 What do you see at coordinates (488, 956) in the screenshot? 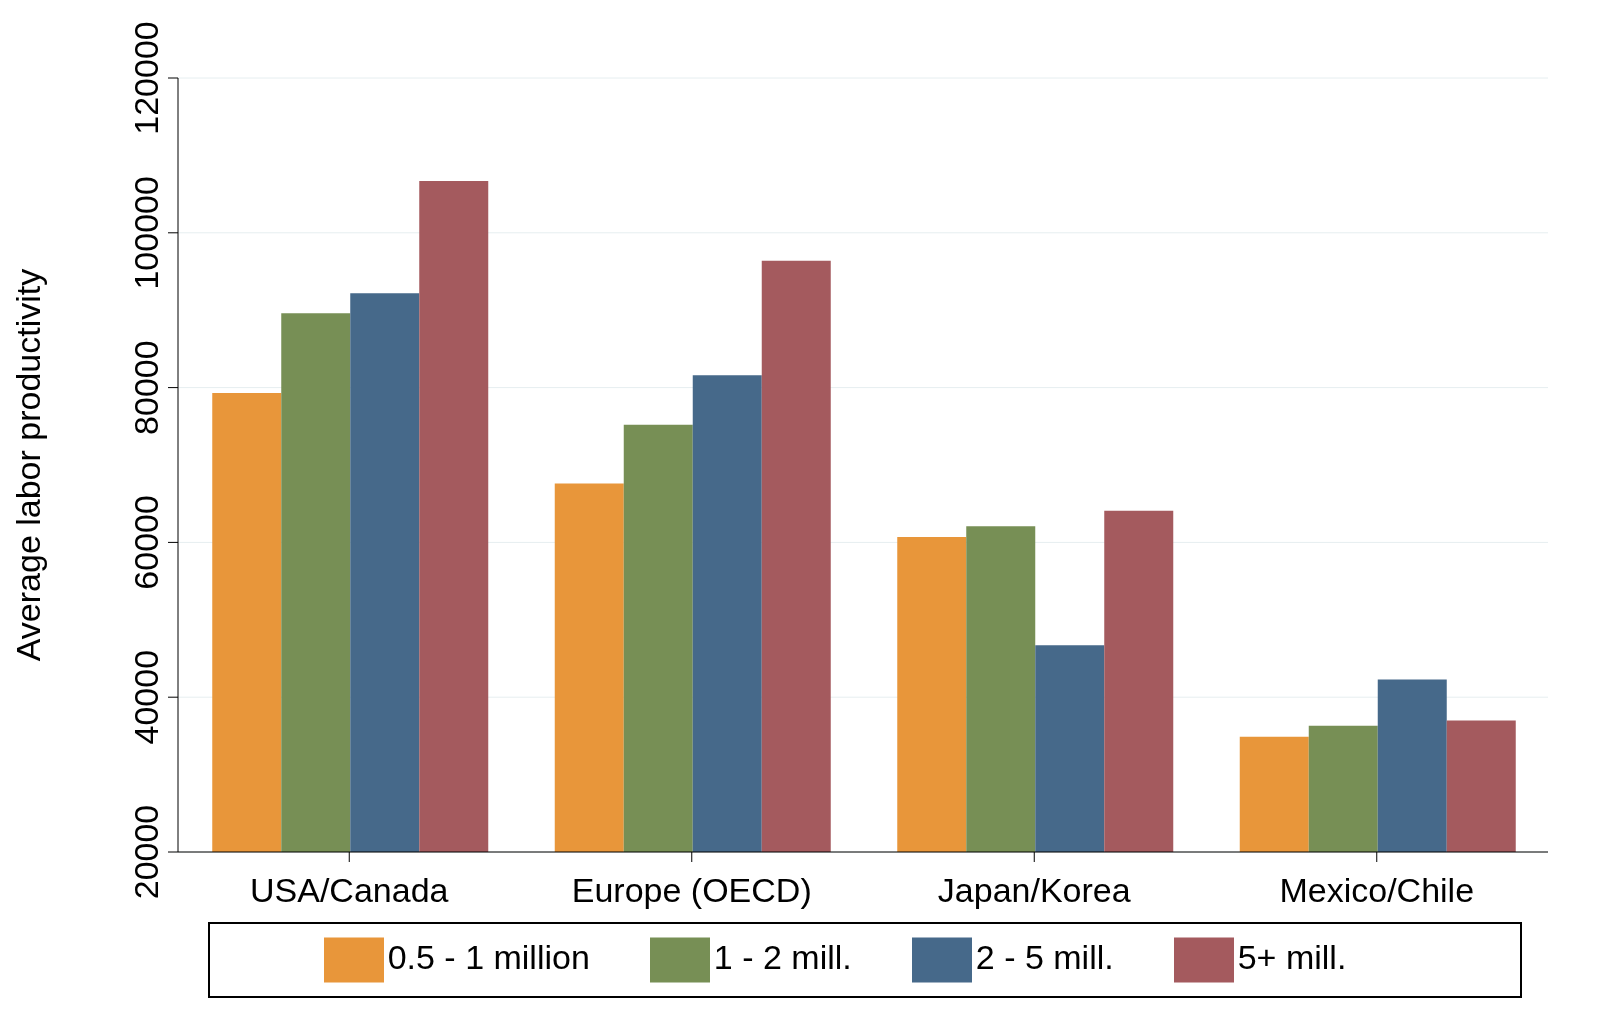
I see `legend-label: 0.5 - 1 million` at bounding box center [488, 956].